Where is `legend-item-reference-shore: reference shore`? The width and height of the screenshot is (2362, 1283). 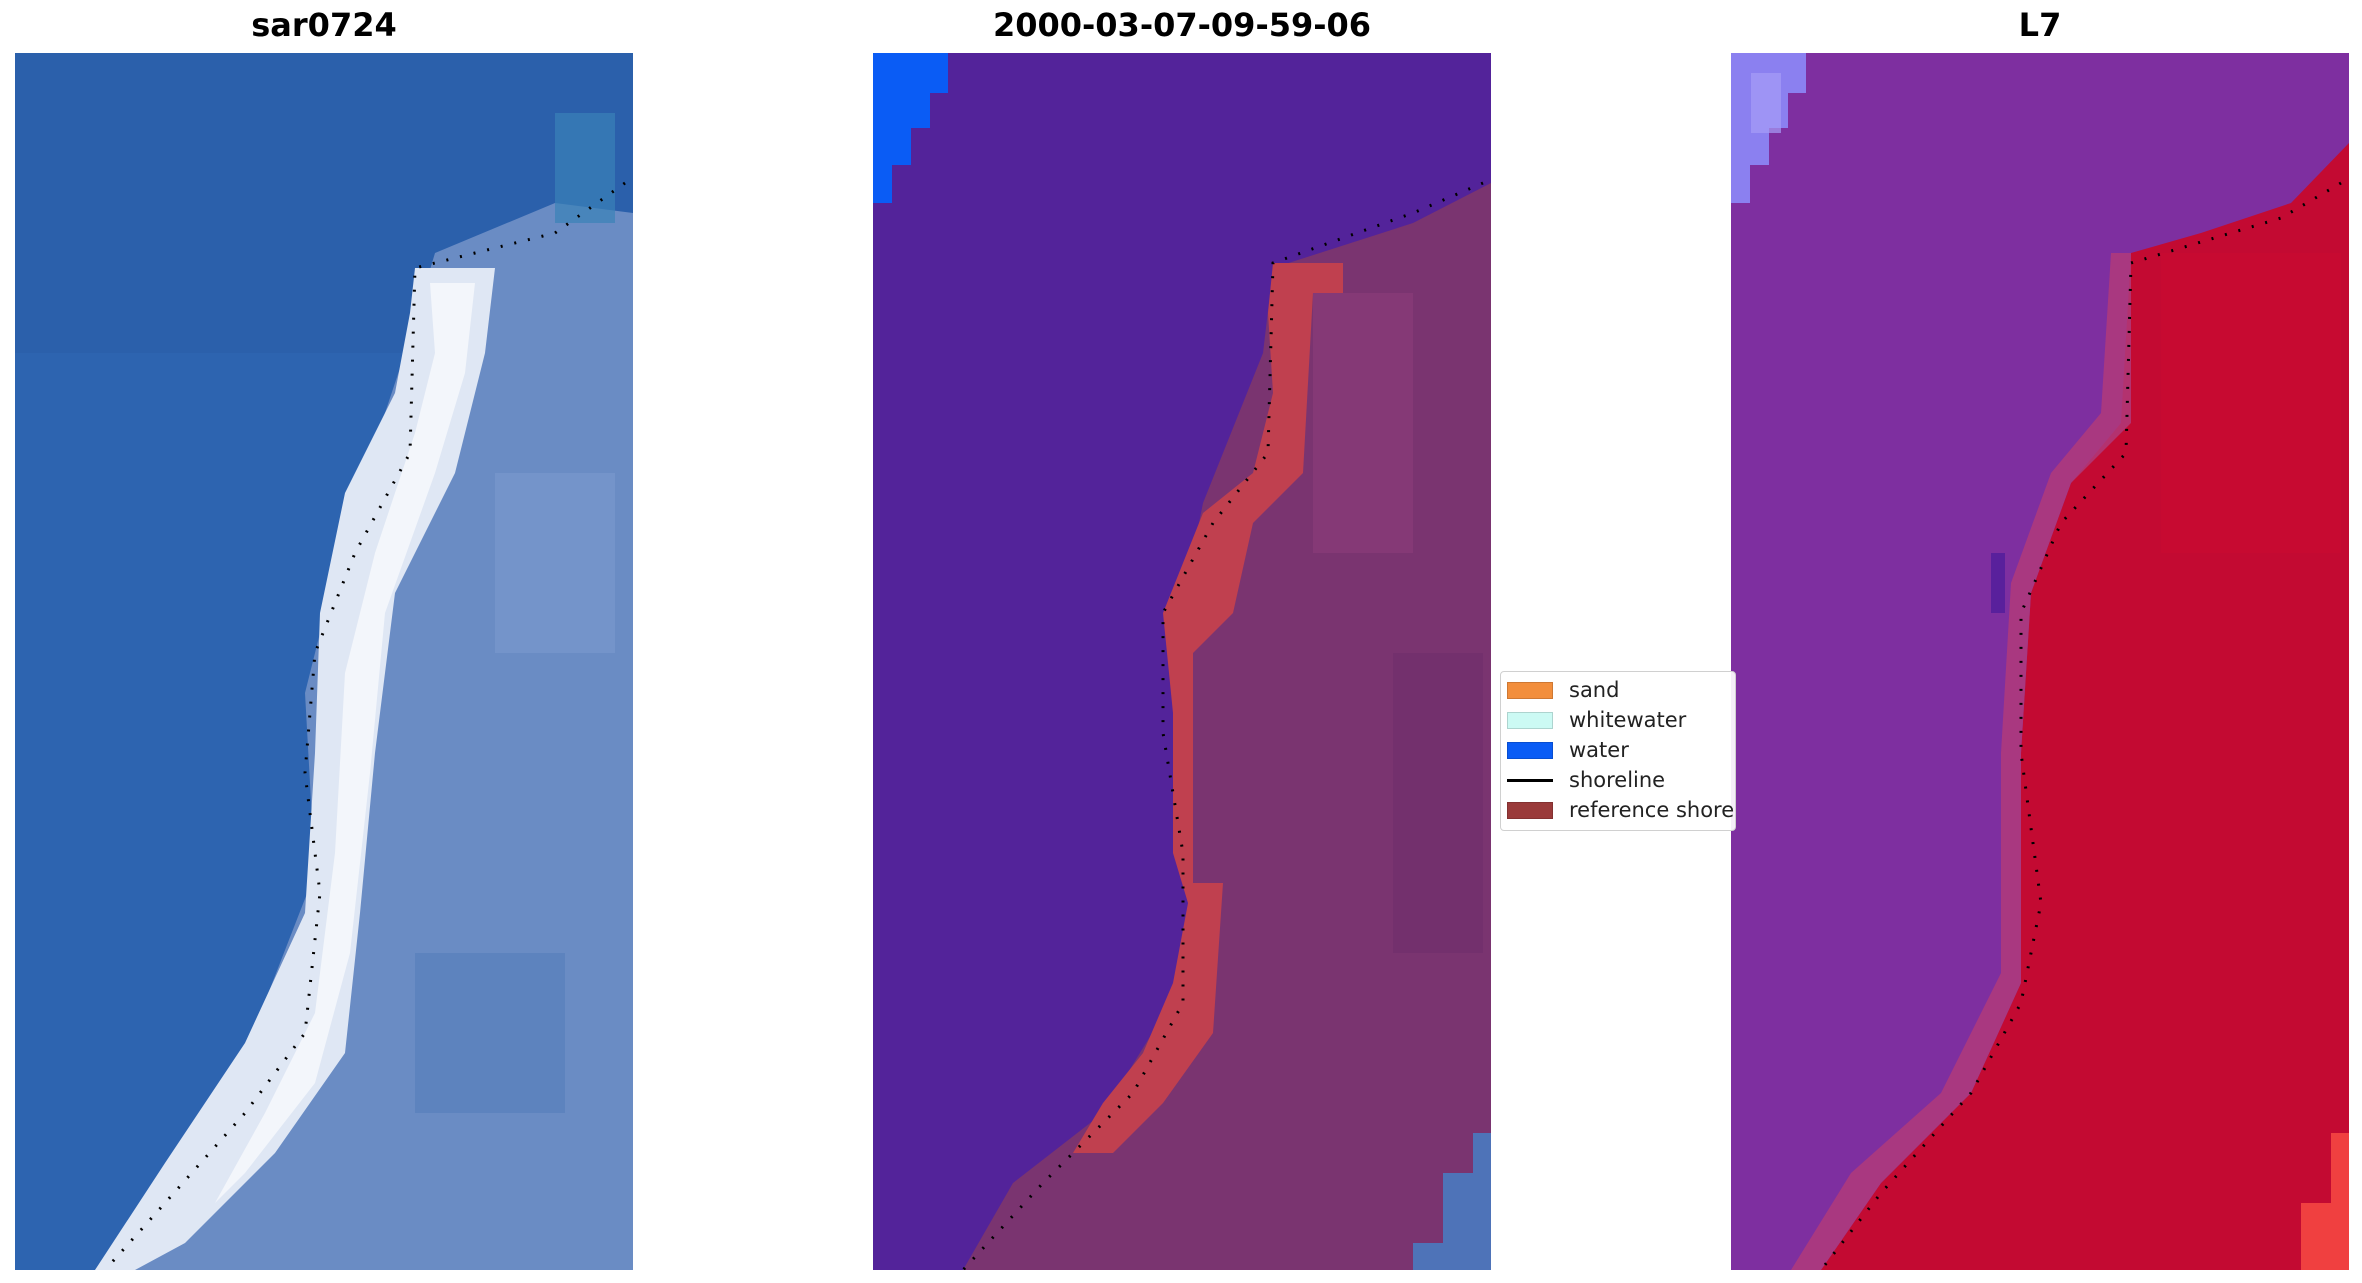
legend-item-reference-shore: reference shore is located at coordinates (1620, 810).